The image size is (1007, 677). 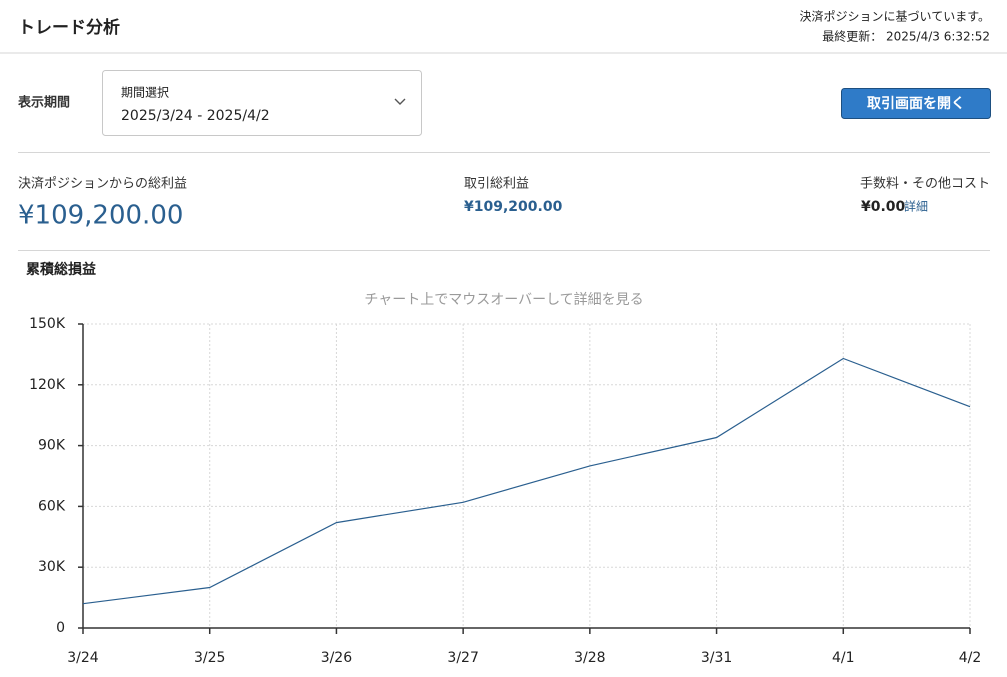 I want to click on period-dropdown, so click(x=262, y=103).